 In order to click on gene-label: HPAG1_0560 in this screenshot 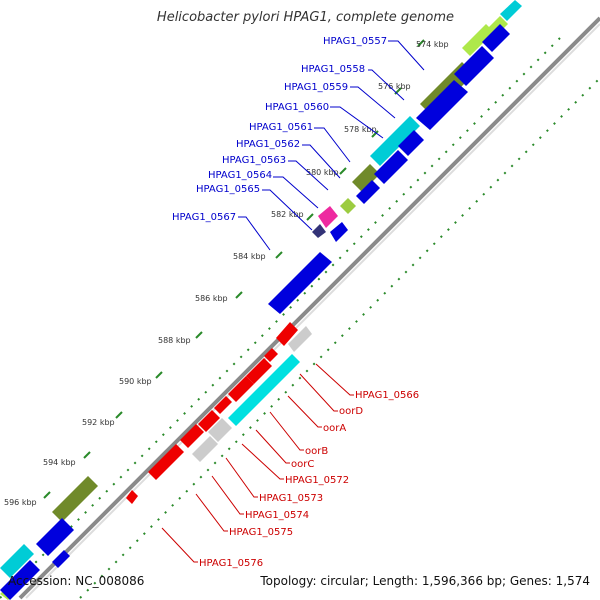, I will do `click(297, 107)`.